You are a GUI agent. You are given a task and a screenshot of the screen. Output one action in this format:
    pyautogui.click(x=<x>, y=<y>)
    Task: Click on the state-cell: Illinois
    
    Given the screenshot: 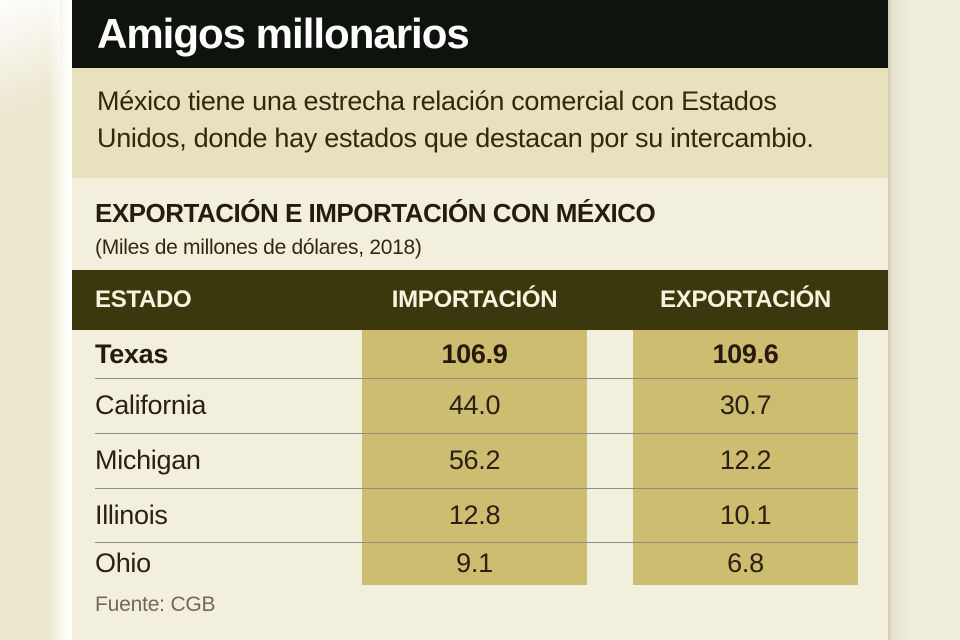 What is the action you would take?
    pyautogui.click(x=131, y=514)
    